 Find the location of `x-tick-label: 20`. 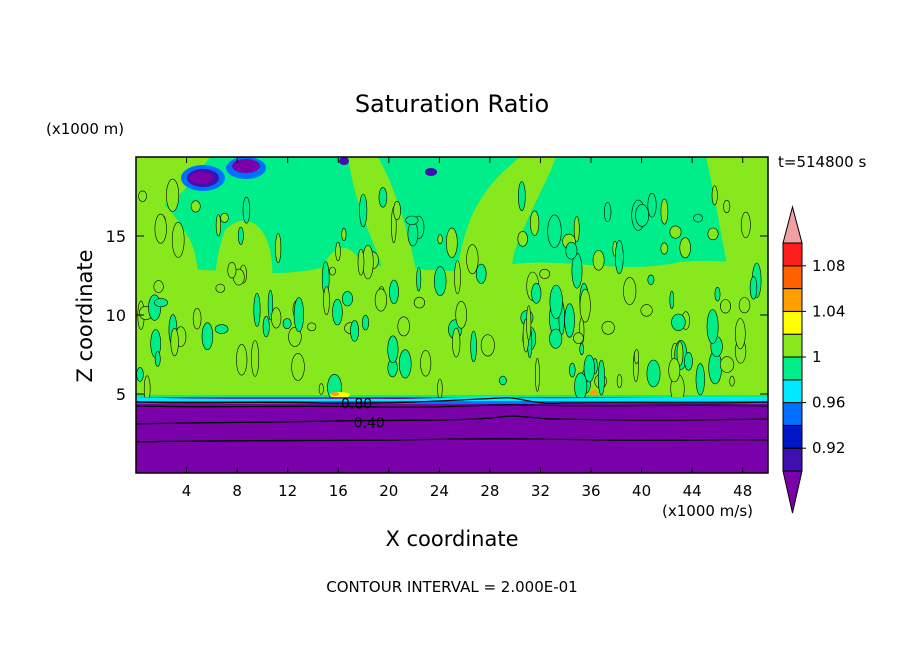

x-tick-label: 20 is located at coordinates (388, 491).